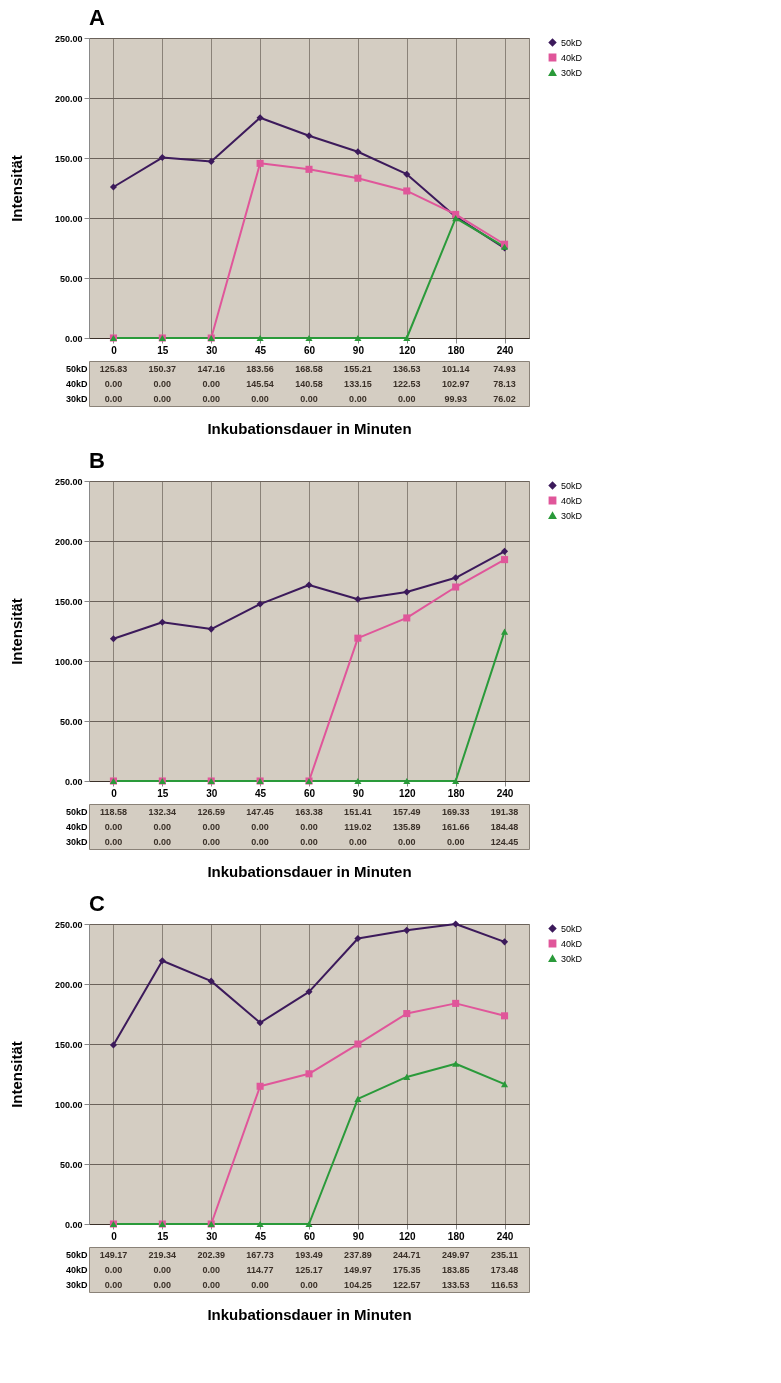 Image resolution: width=781 pixels, height=1383 pixels. I want to click on data-label: 125.17, so click(309, 1269).